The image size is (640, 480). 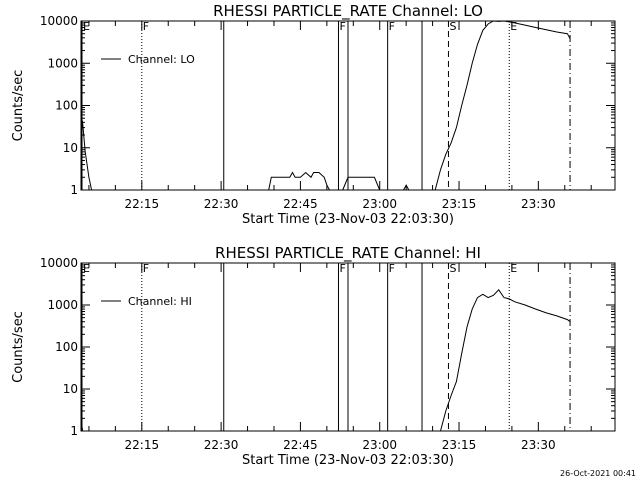 I want to click on chart-title: RHESSI PARTICLE_RATE Channel: HI, so click(x=348, y=253).